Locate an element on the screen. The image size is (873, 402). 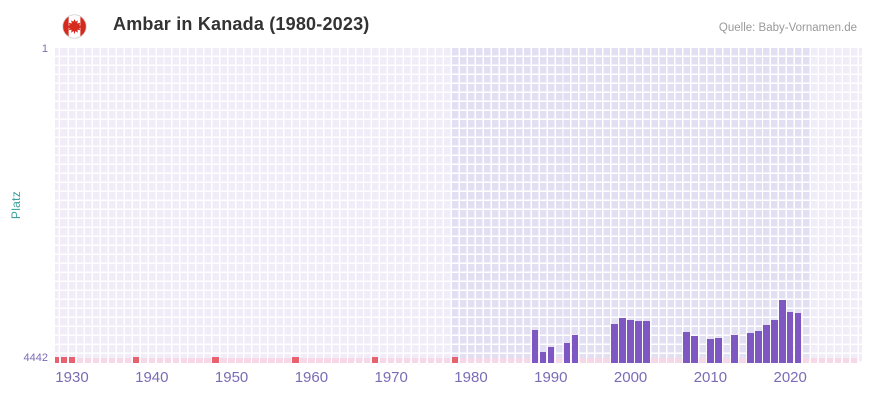
x-tick-1970: 1970 is located at coordinates (391, 377).